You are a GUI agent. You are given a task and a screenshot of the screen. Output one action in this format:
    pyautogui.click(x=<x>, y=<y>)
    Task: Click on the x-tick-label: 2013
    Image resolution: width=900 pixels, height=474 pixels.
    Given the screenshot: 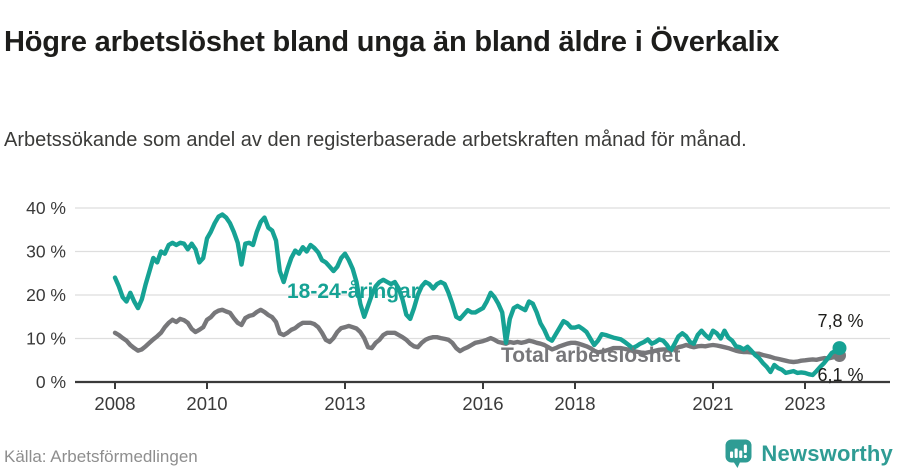 What is the action you would take?
    pyautogui.click(x=344, y=403)
    